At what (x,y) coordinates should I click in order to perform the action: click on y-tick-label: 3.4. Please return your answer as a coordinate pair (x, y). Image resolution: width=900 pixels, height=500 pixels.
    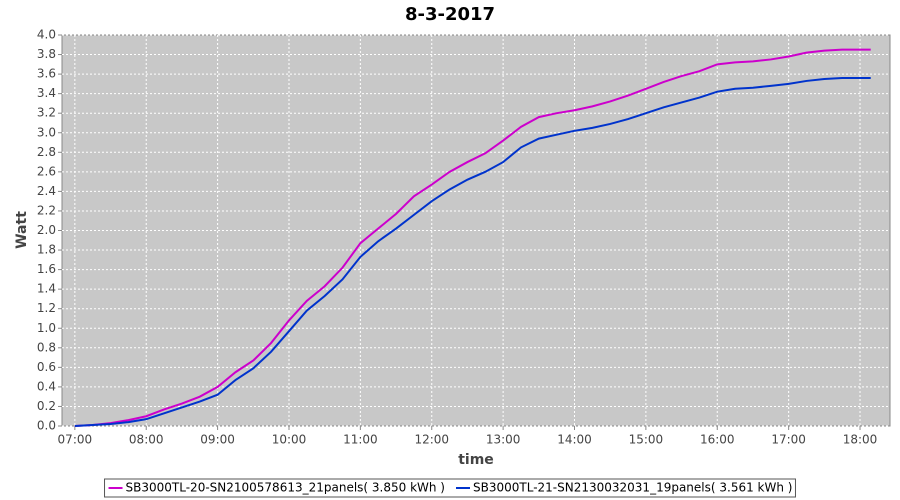
    Looking at the image, I should click on (46, 93).